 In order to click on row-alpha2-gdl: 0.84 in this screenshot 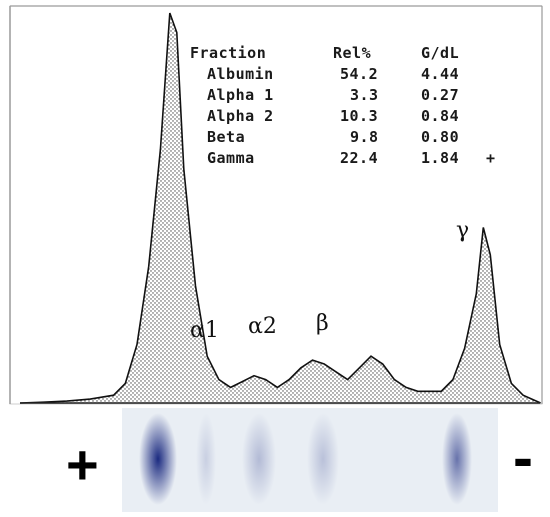, I will do `click(440, 116)`.